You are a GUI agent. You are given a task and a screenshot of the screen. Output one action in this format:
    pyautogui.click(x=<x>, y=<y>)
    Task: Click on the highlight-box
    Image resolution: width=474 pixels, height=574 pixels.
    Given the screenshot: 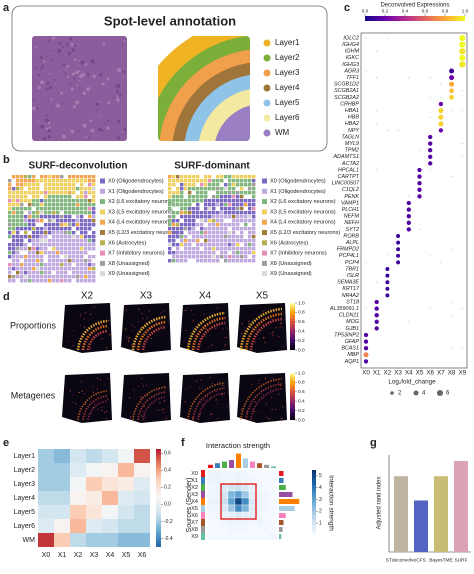 What is the action you would take?
    pyautogui.click(x=238, y=501)
    